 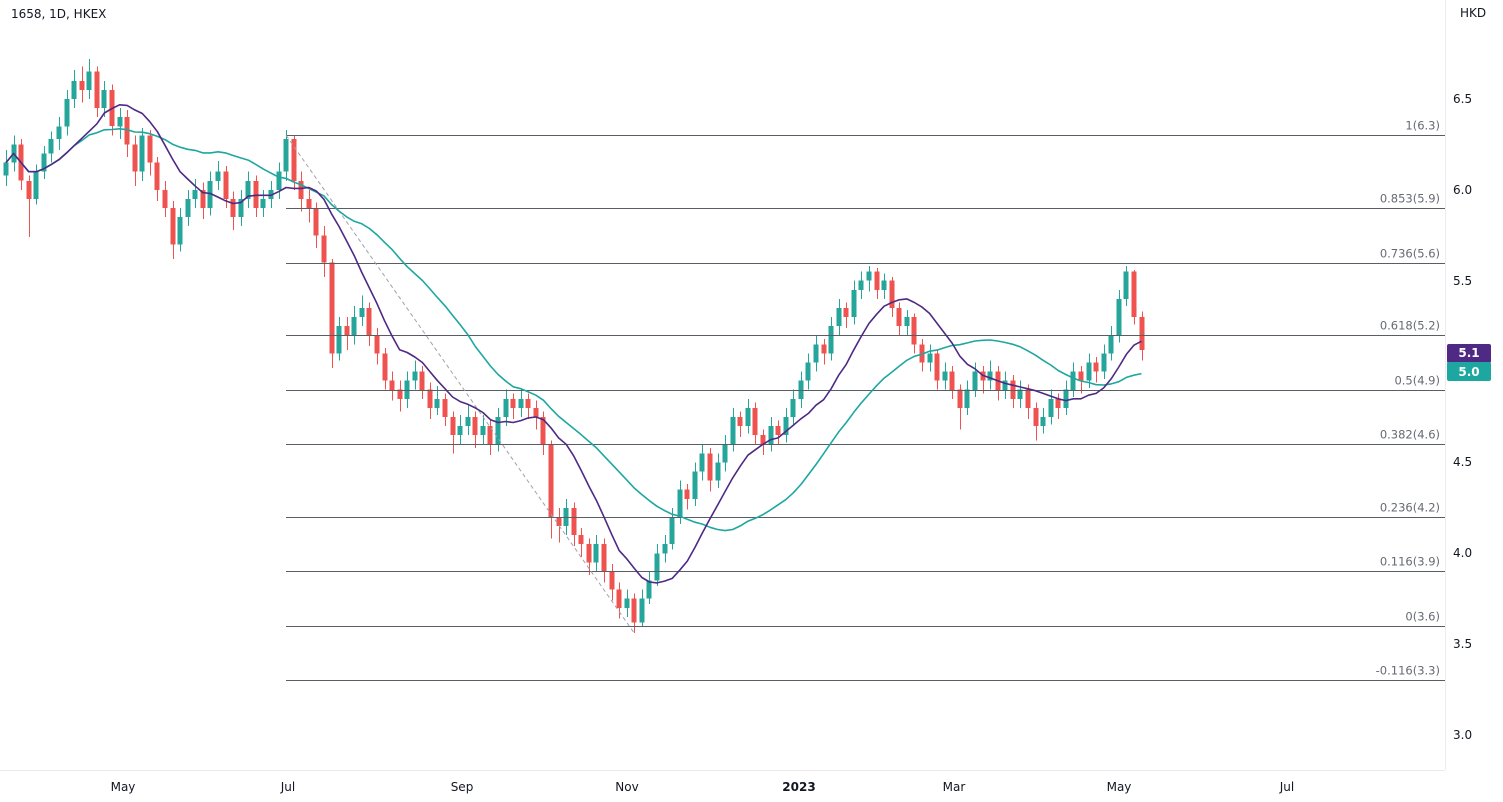 I want to click on price-axis: HKD 6.56.05.55.04.54.03.53.05.15.0, so click(x=1474, y=385).